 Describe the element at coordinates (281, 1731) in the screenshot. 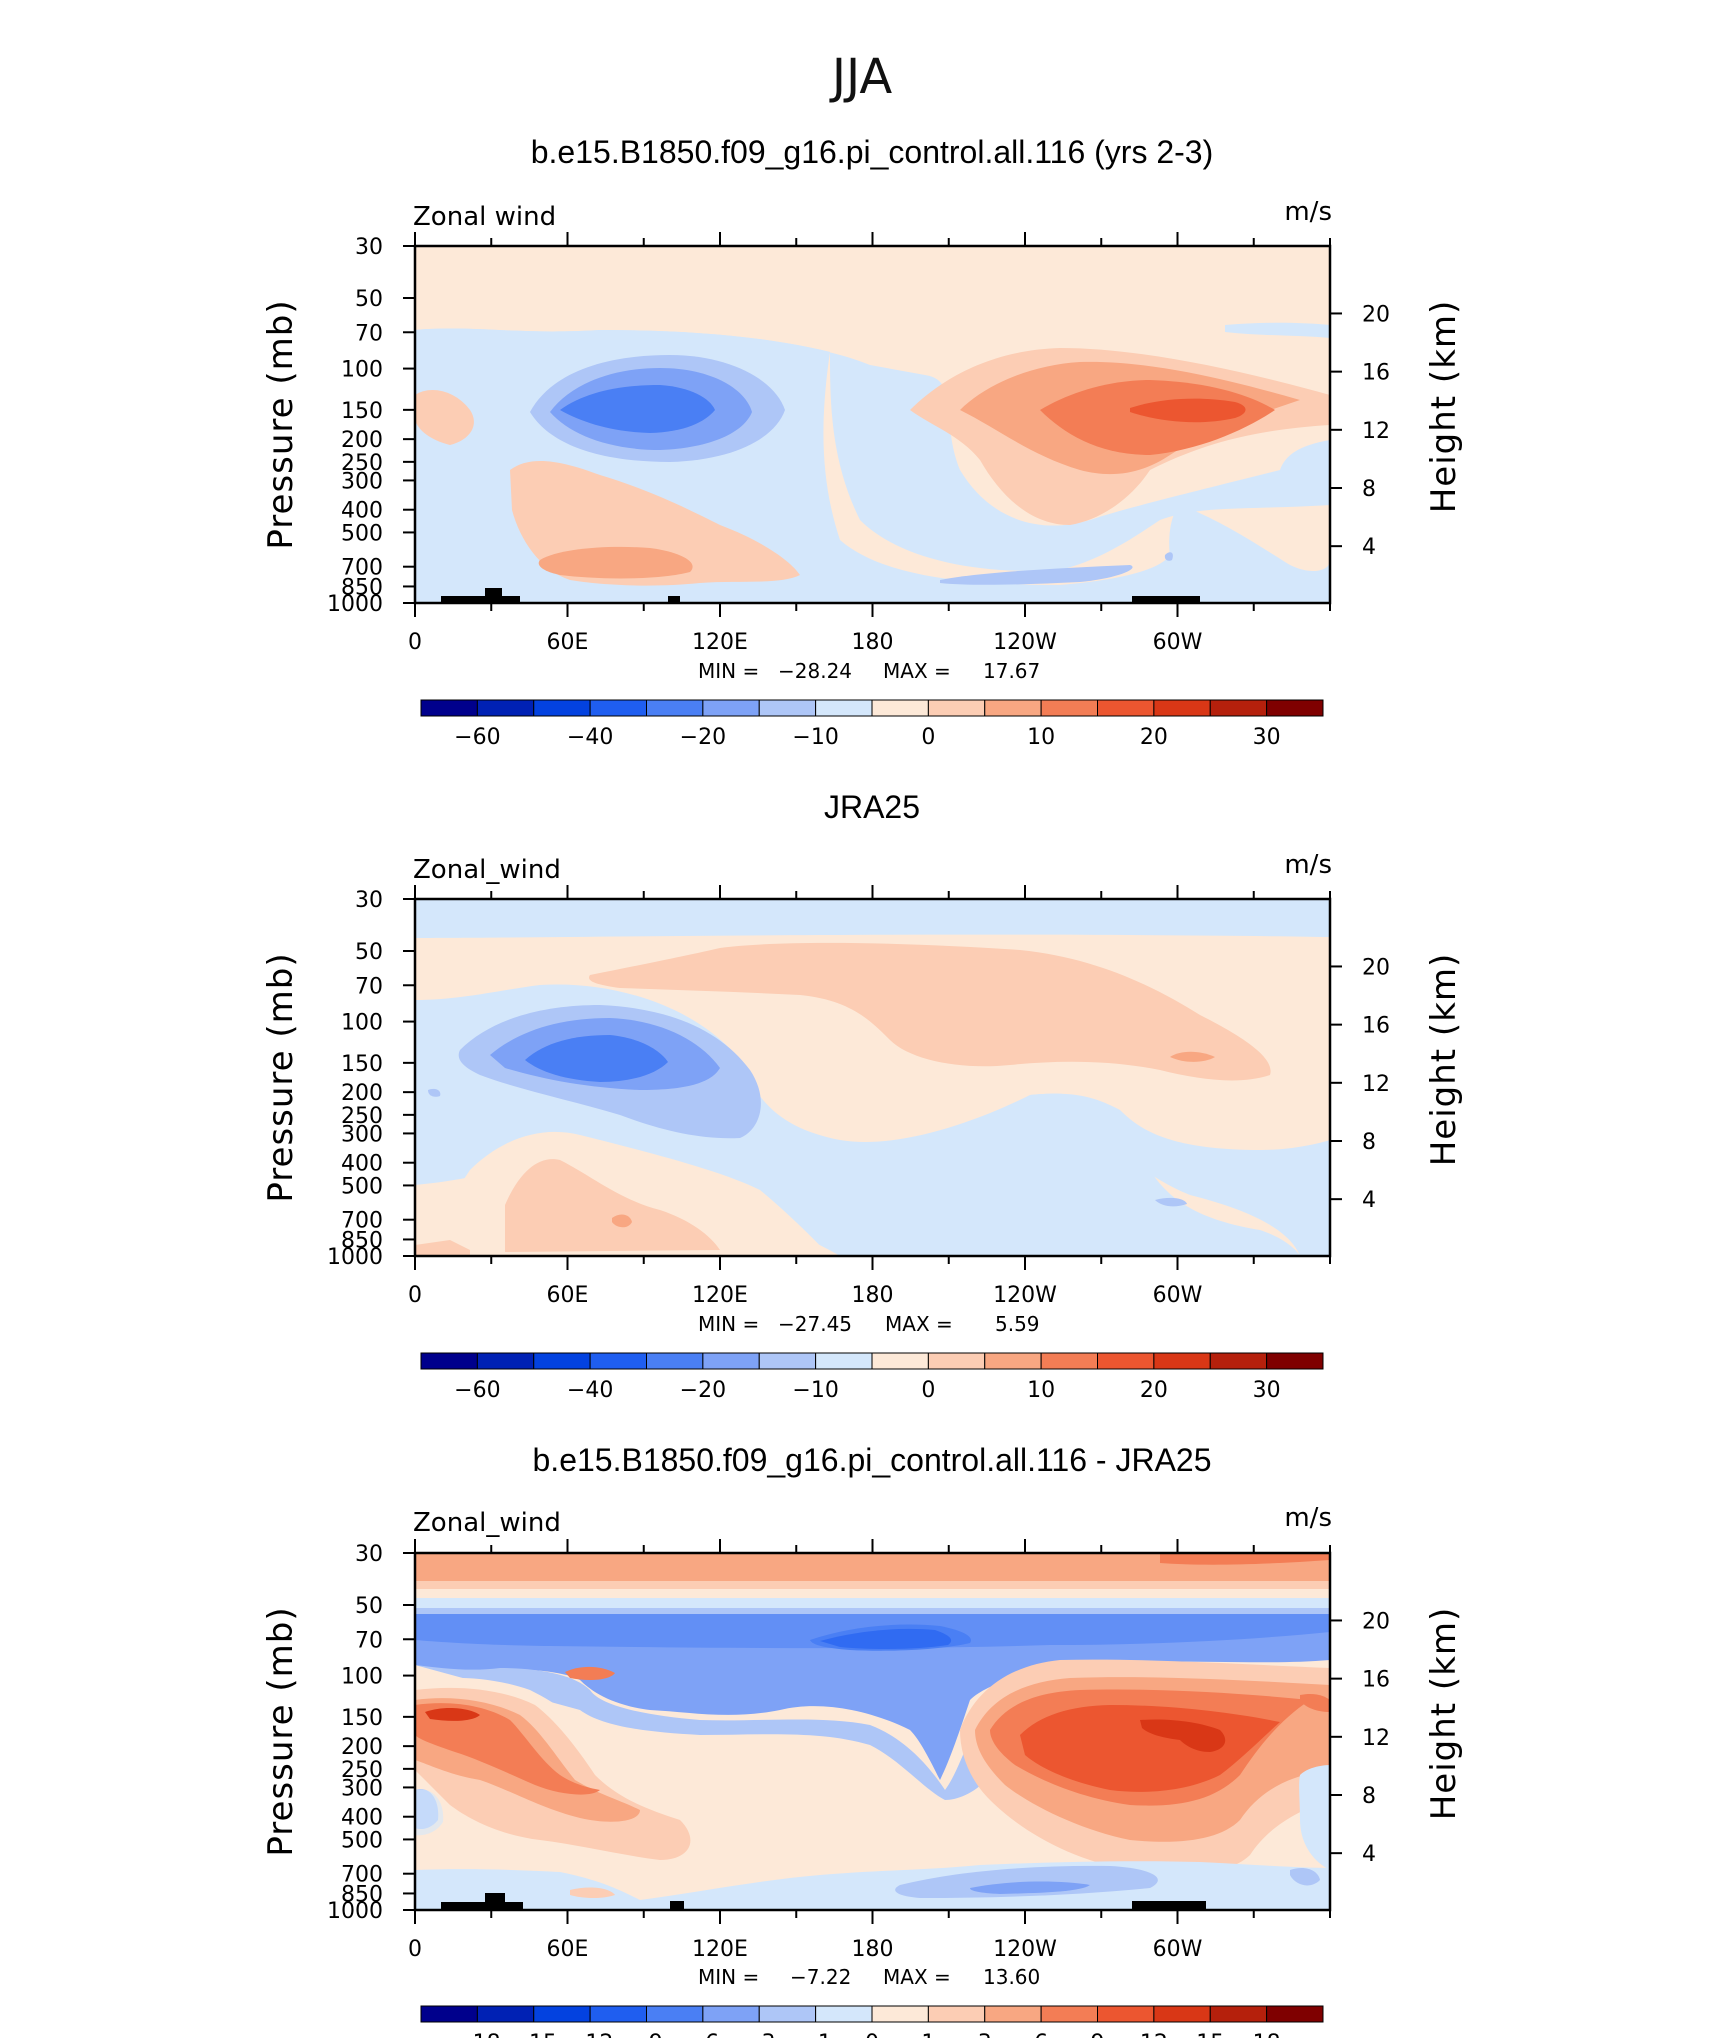

I see `y-axis-title: Pressure (mb)` at that location.